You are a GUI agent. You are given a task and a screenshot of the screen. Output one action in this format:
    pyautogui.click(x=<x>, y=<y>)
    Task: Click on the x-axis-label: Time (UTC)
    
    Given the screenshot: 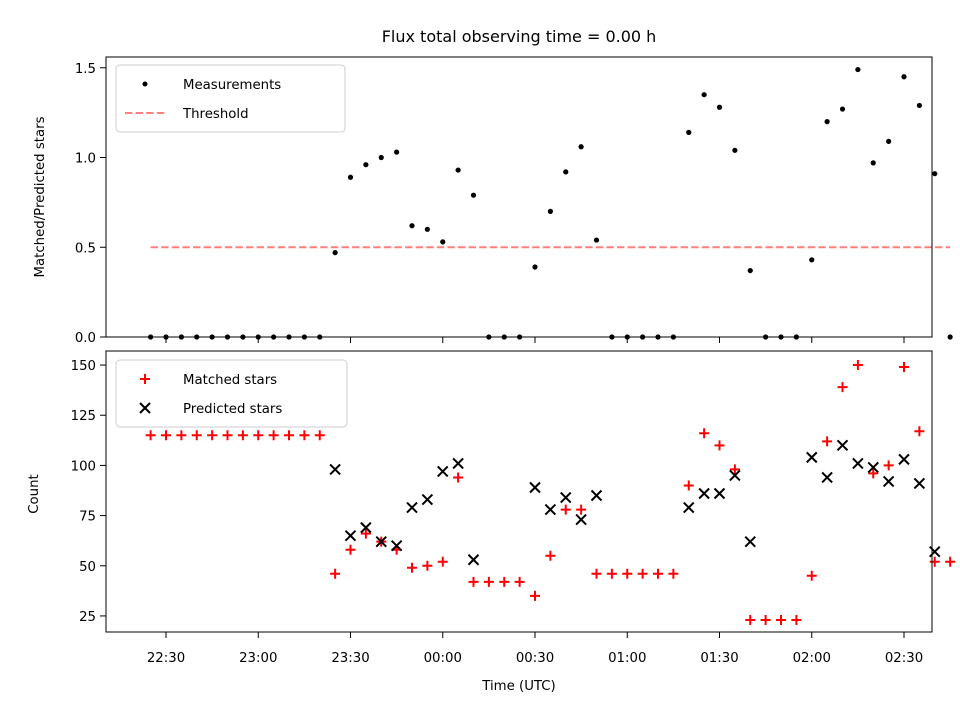 What is the action you would take?
    pyautogui.click(x=518, y=686)
    